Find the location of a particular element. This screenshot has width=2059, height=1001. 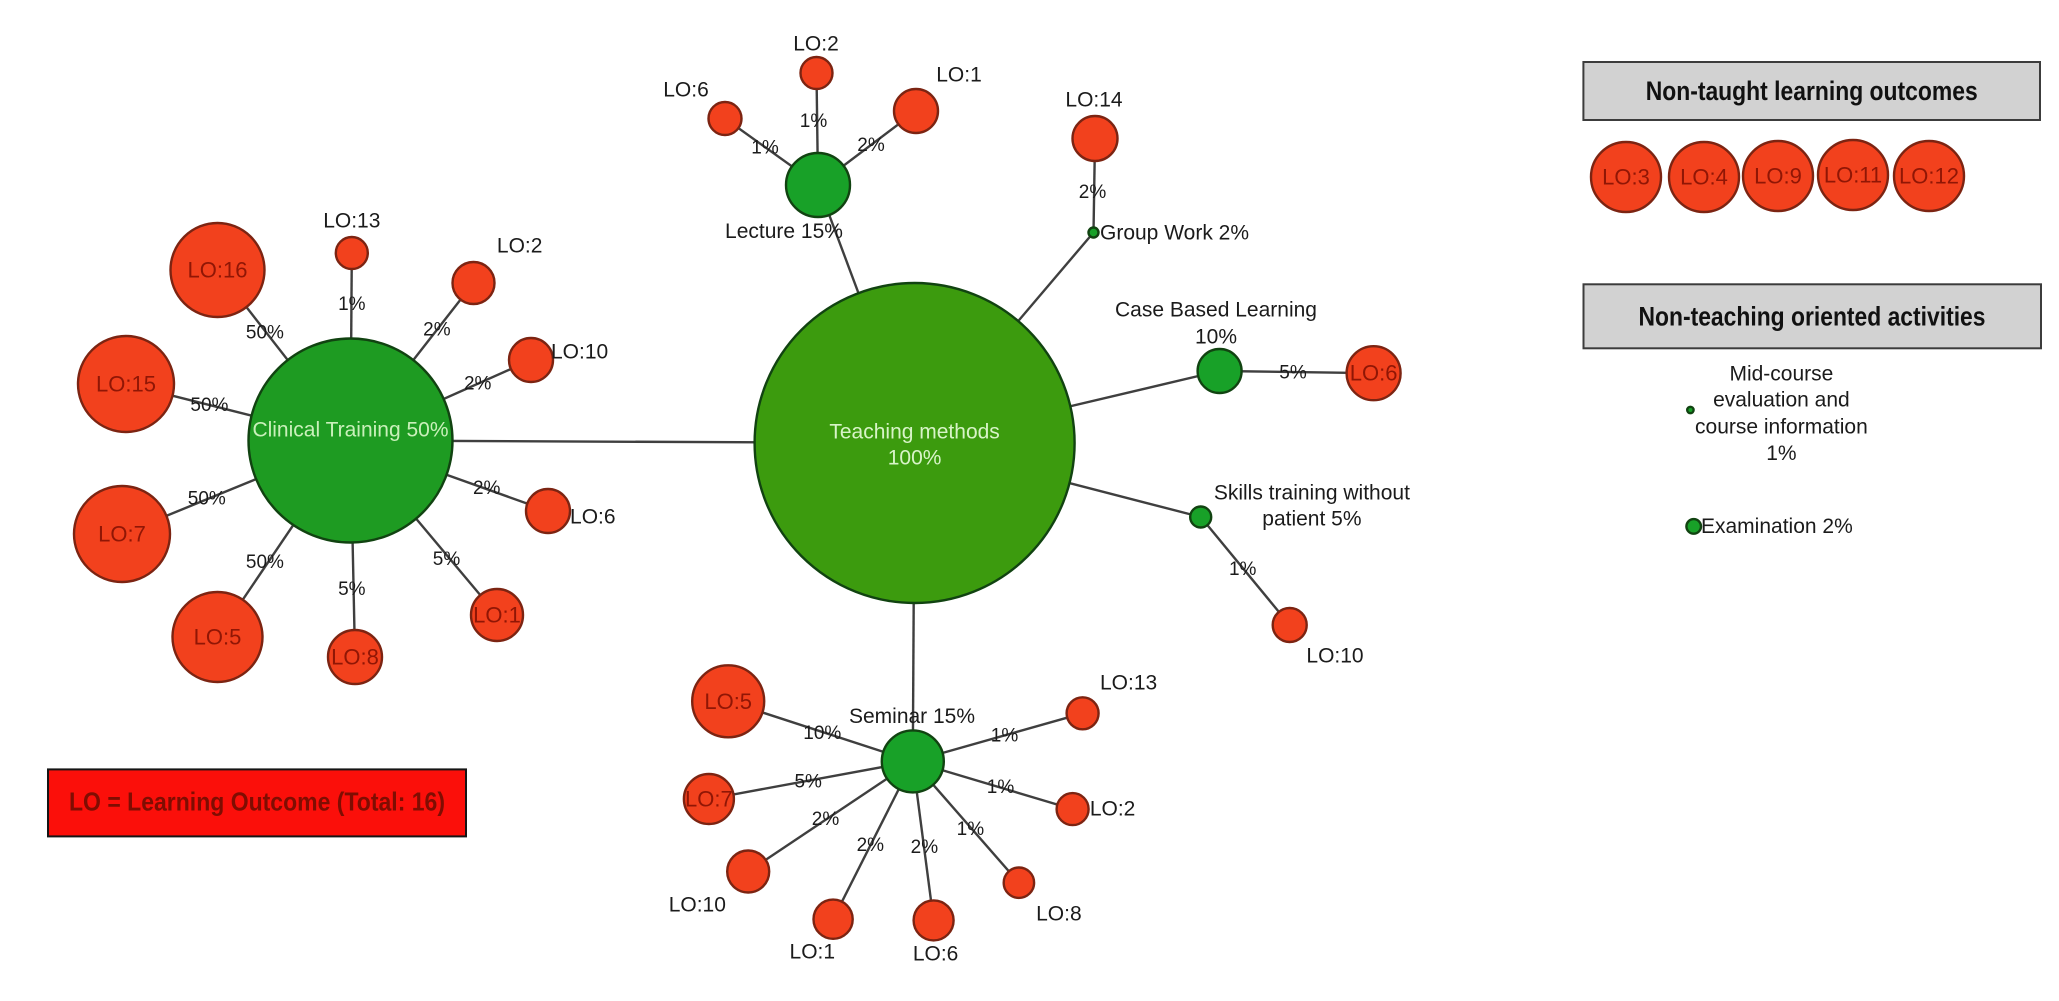

svg-text: Clinical Training 50% is located at coordinates (350, 430).